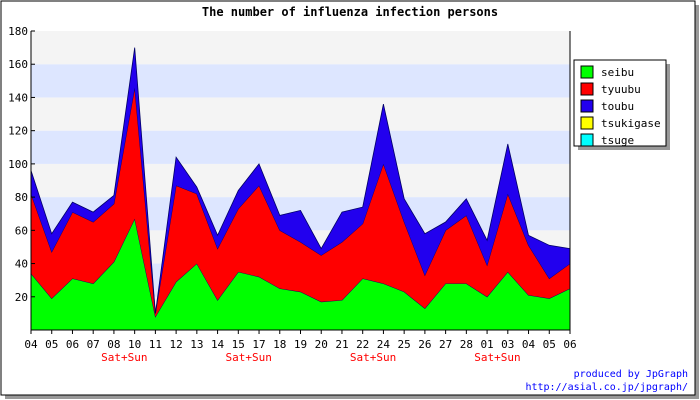 This screenshot has height=400, width=700. I want to click on x-tick-label: 20, so click(321, 344).